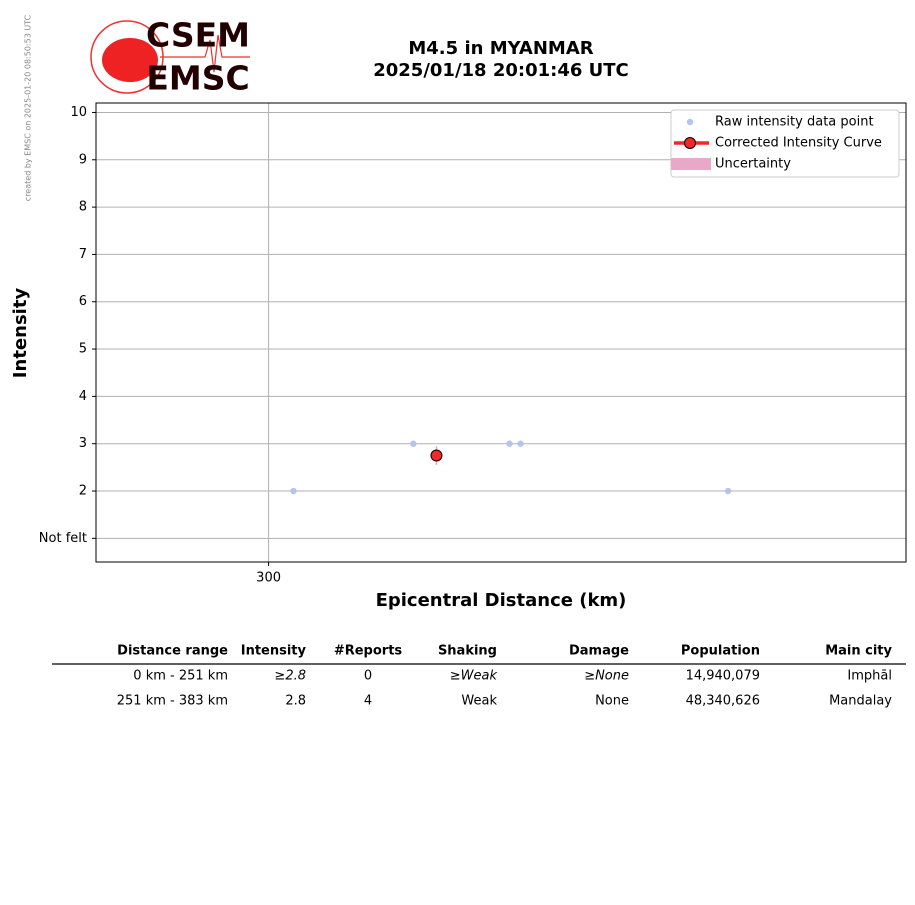 The image size is (915, 905). Describe the element at coordinates (290, 676) in the screenshot. I see `table-cell: ≥2.8` at that location.